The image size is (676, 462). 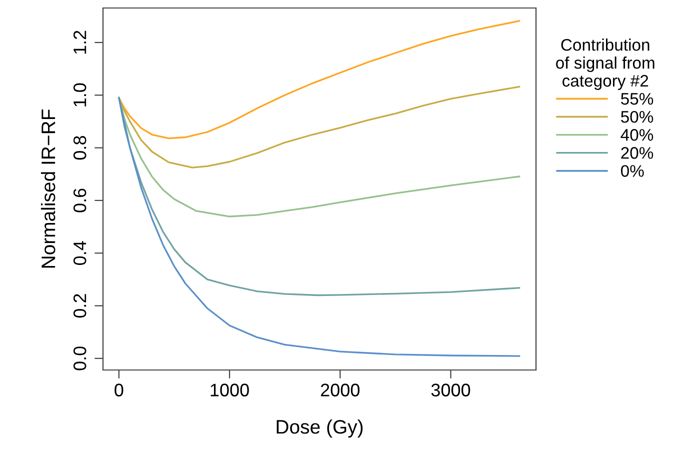 I want to click on x-tick-label: 2000, so click(x=340, y=390).